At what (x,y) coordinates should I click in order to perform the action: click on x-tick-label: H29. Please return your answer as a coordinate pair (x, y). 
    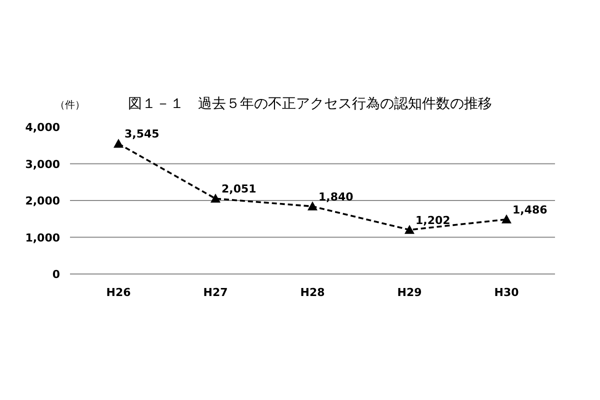
    Looking at the image, I should click on (409, 292).